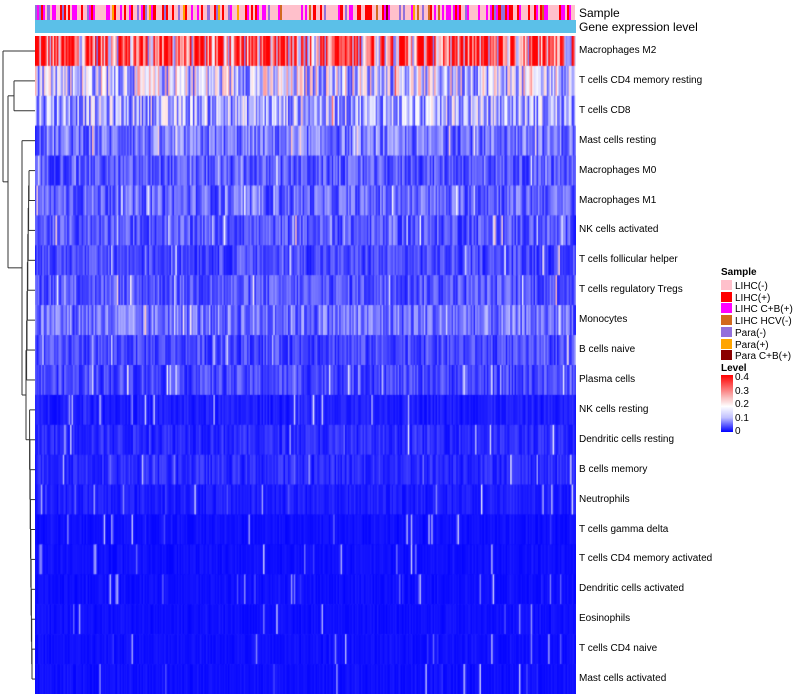 The height and width of the screenshot is (700, 800). Describe the element at coordinates (603, 320) in the screenshot. I see `row-label: Monocytes` at that location.